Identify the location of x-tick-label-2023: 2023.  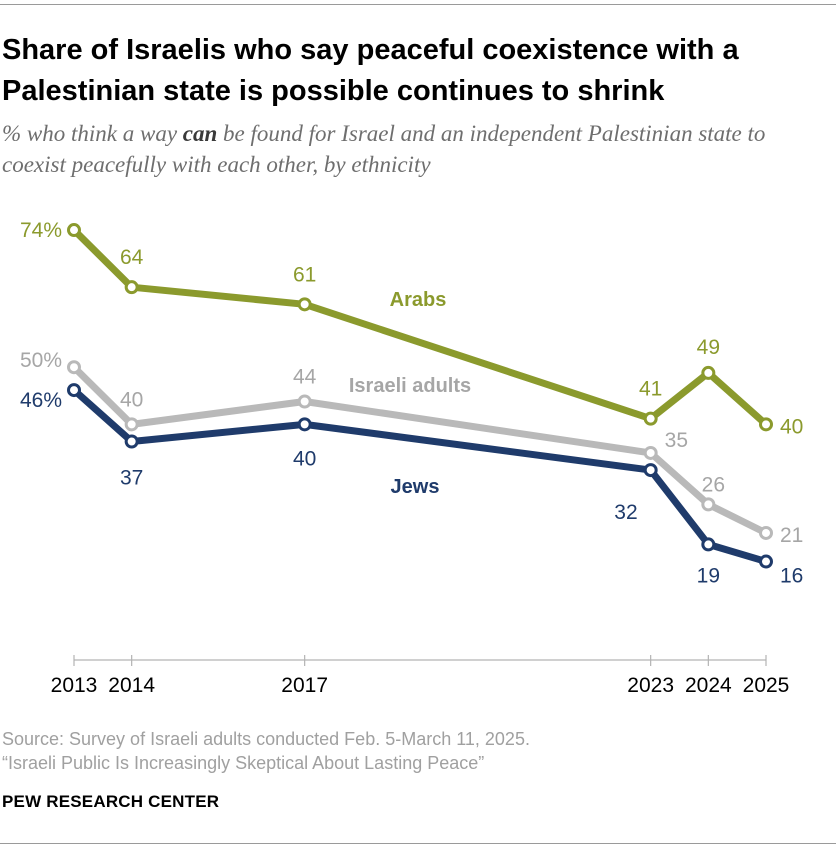
(650, 685).